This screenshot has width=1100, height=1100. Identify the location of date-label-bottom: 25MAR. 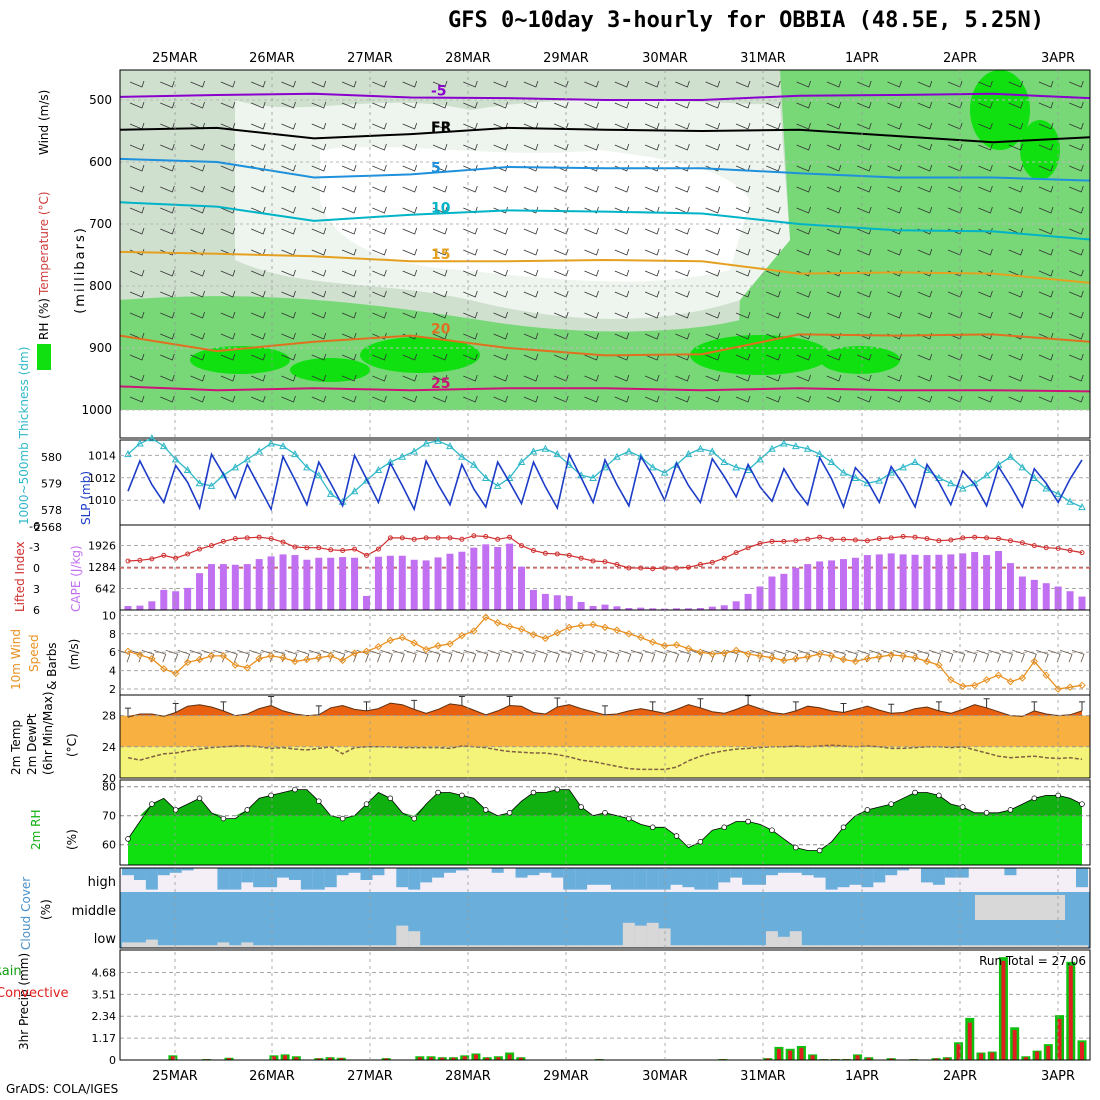
(175, 1076).